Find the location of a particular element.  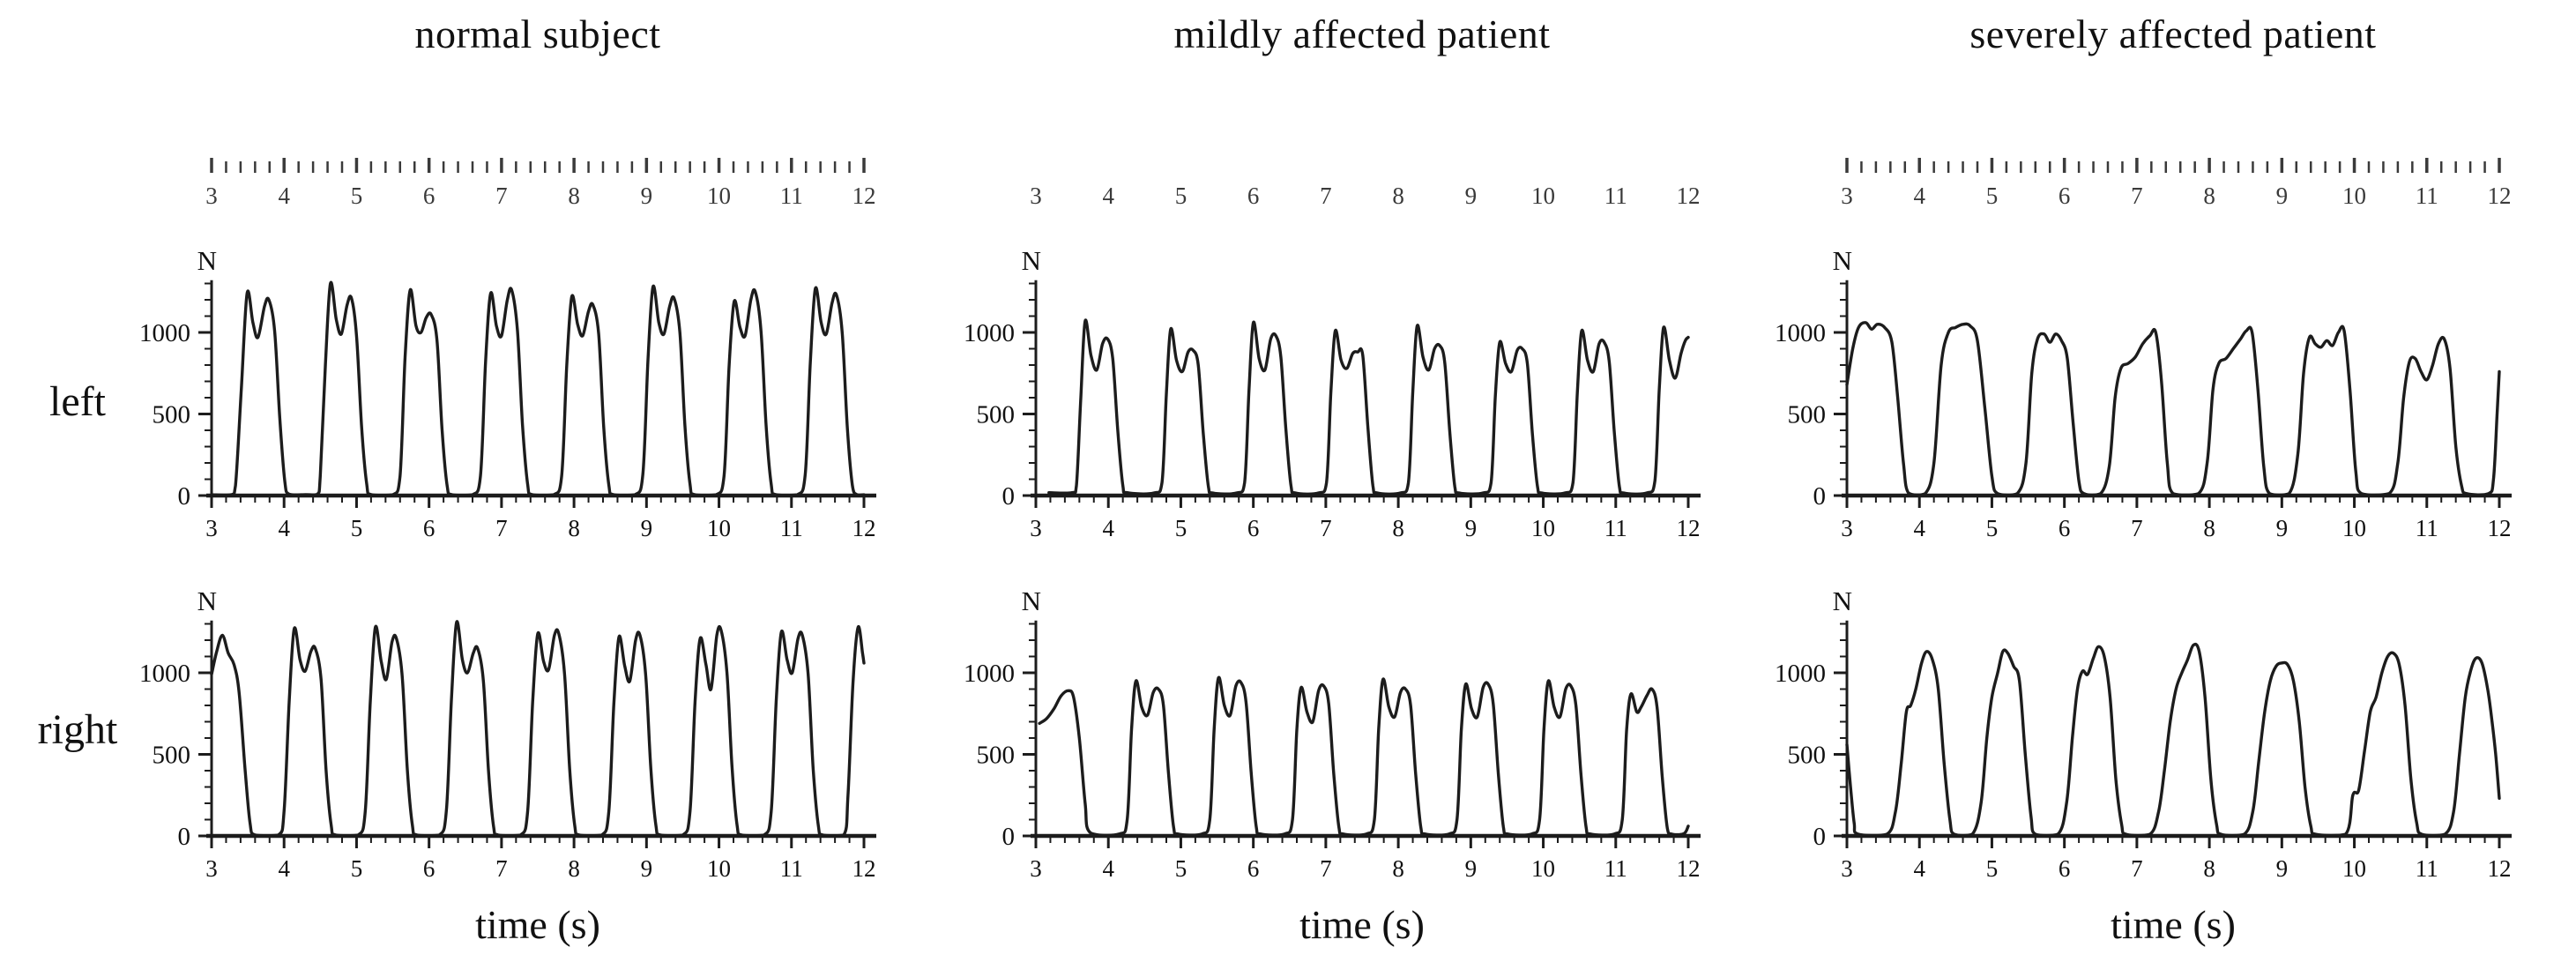

row-label-right: right is located at coordinates (77, 729).